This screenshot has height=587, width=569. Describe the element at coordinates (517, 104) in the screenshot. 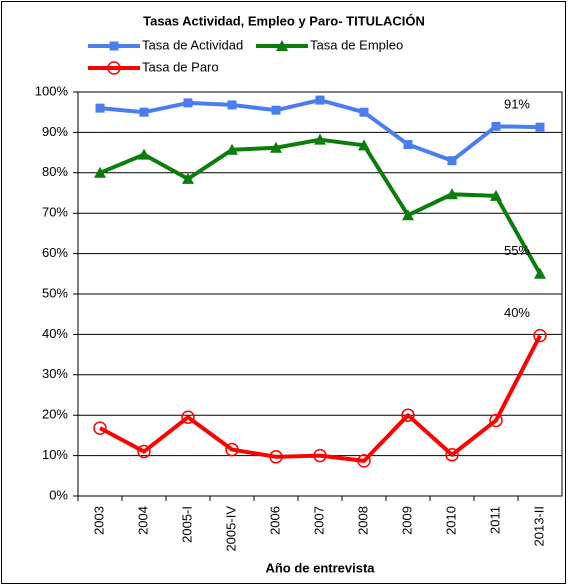

I see `data-label: 91%` at that location.